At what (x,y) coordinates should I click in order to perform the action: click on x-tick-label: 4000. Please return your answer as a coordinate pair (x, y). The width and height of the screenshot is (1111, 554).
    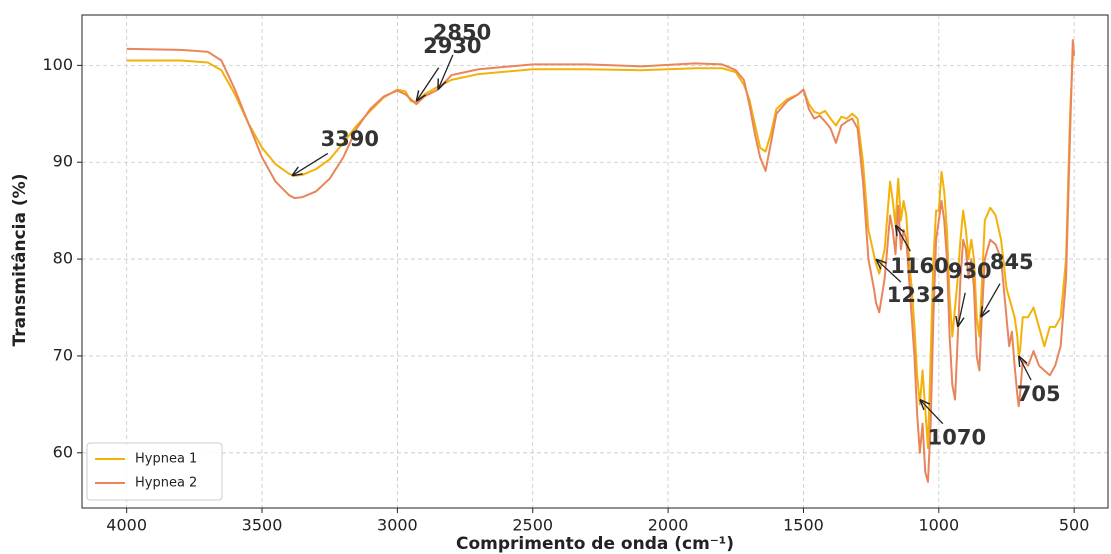
    Looking at the image, I should click on (126, 525).